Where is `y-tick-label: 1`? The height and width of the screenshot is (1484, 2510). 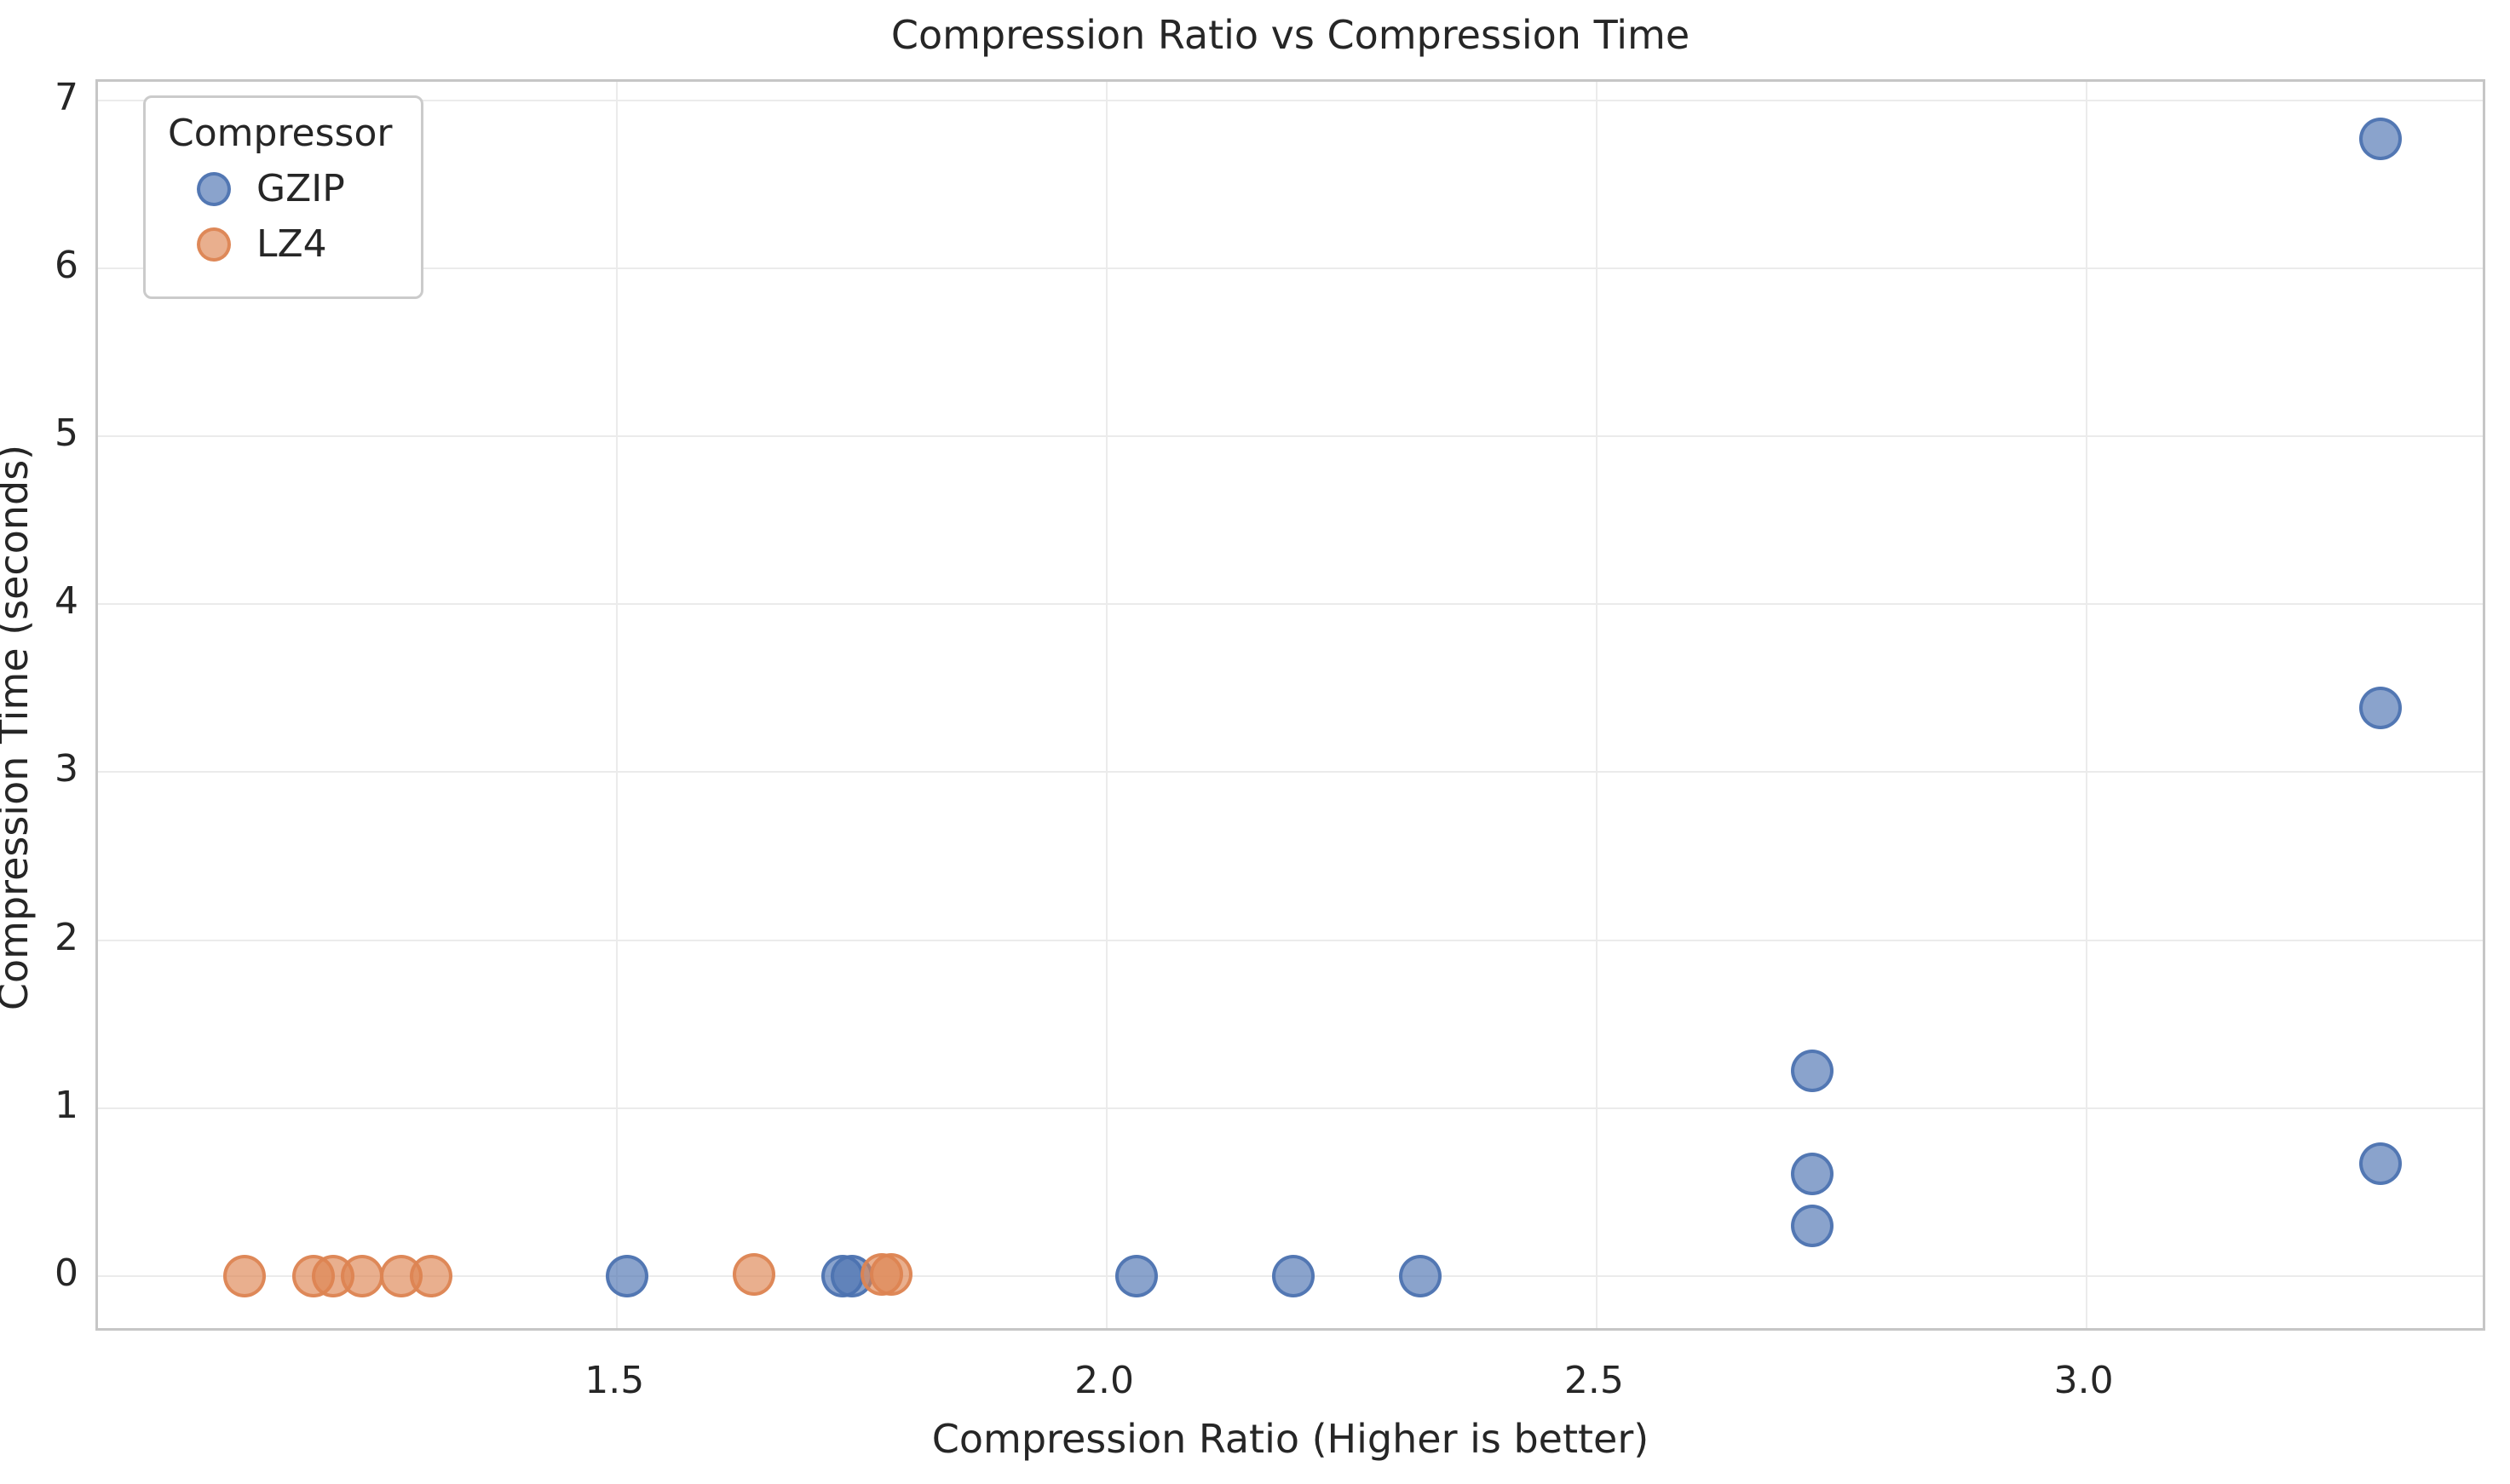
y-tick-label: 1 is located at coordinates (67, 1105).